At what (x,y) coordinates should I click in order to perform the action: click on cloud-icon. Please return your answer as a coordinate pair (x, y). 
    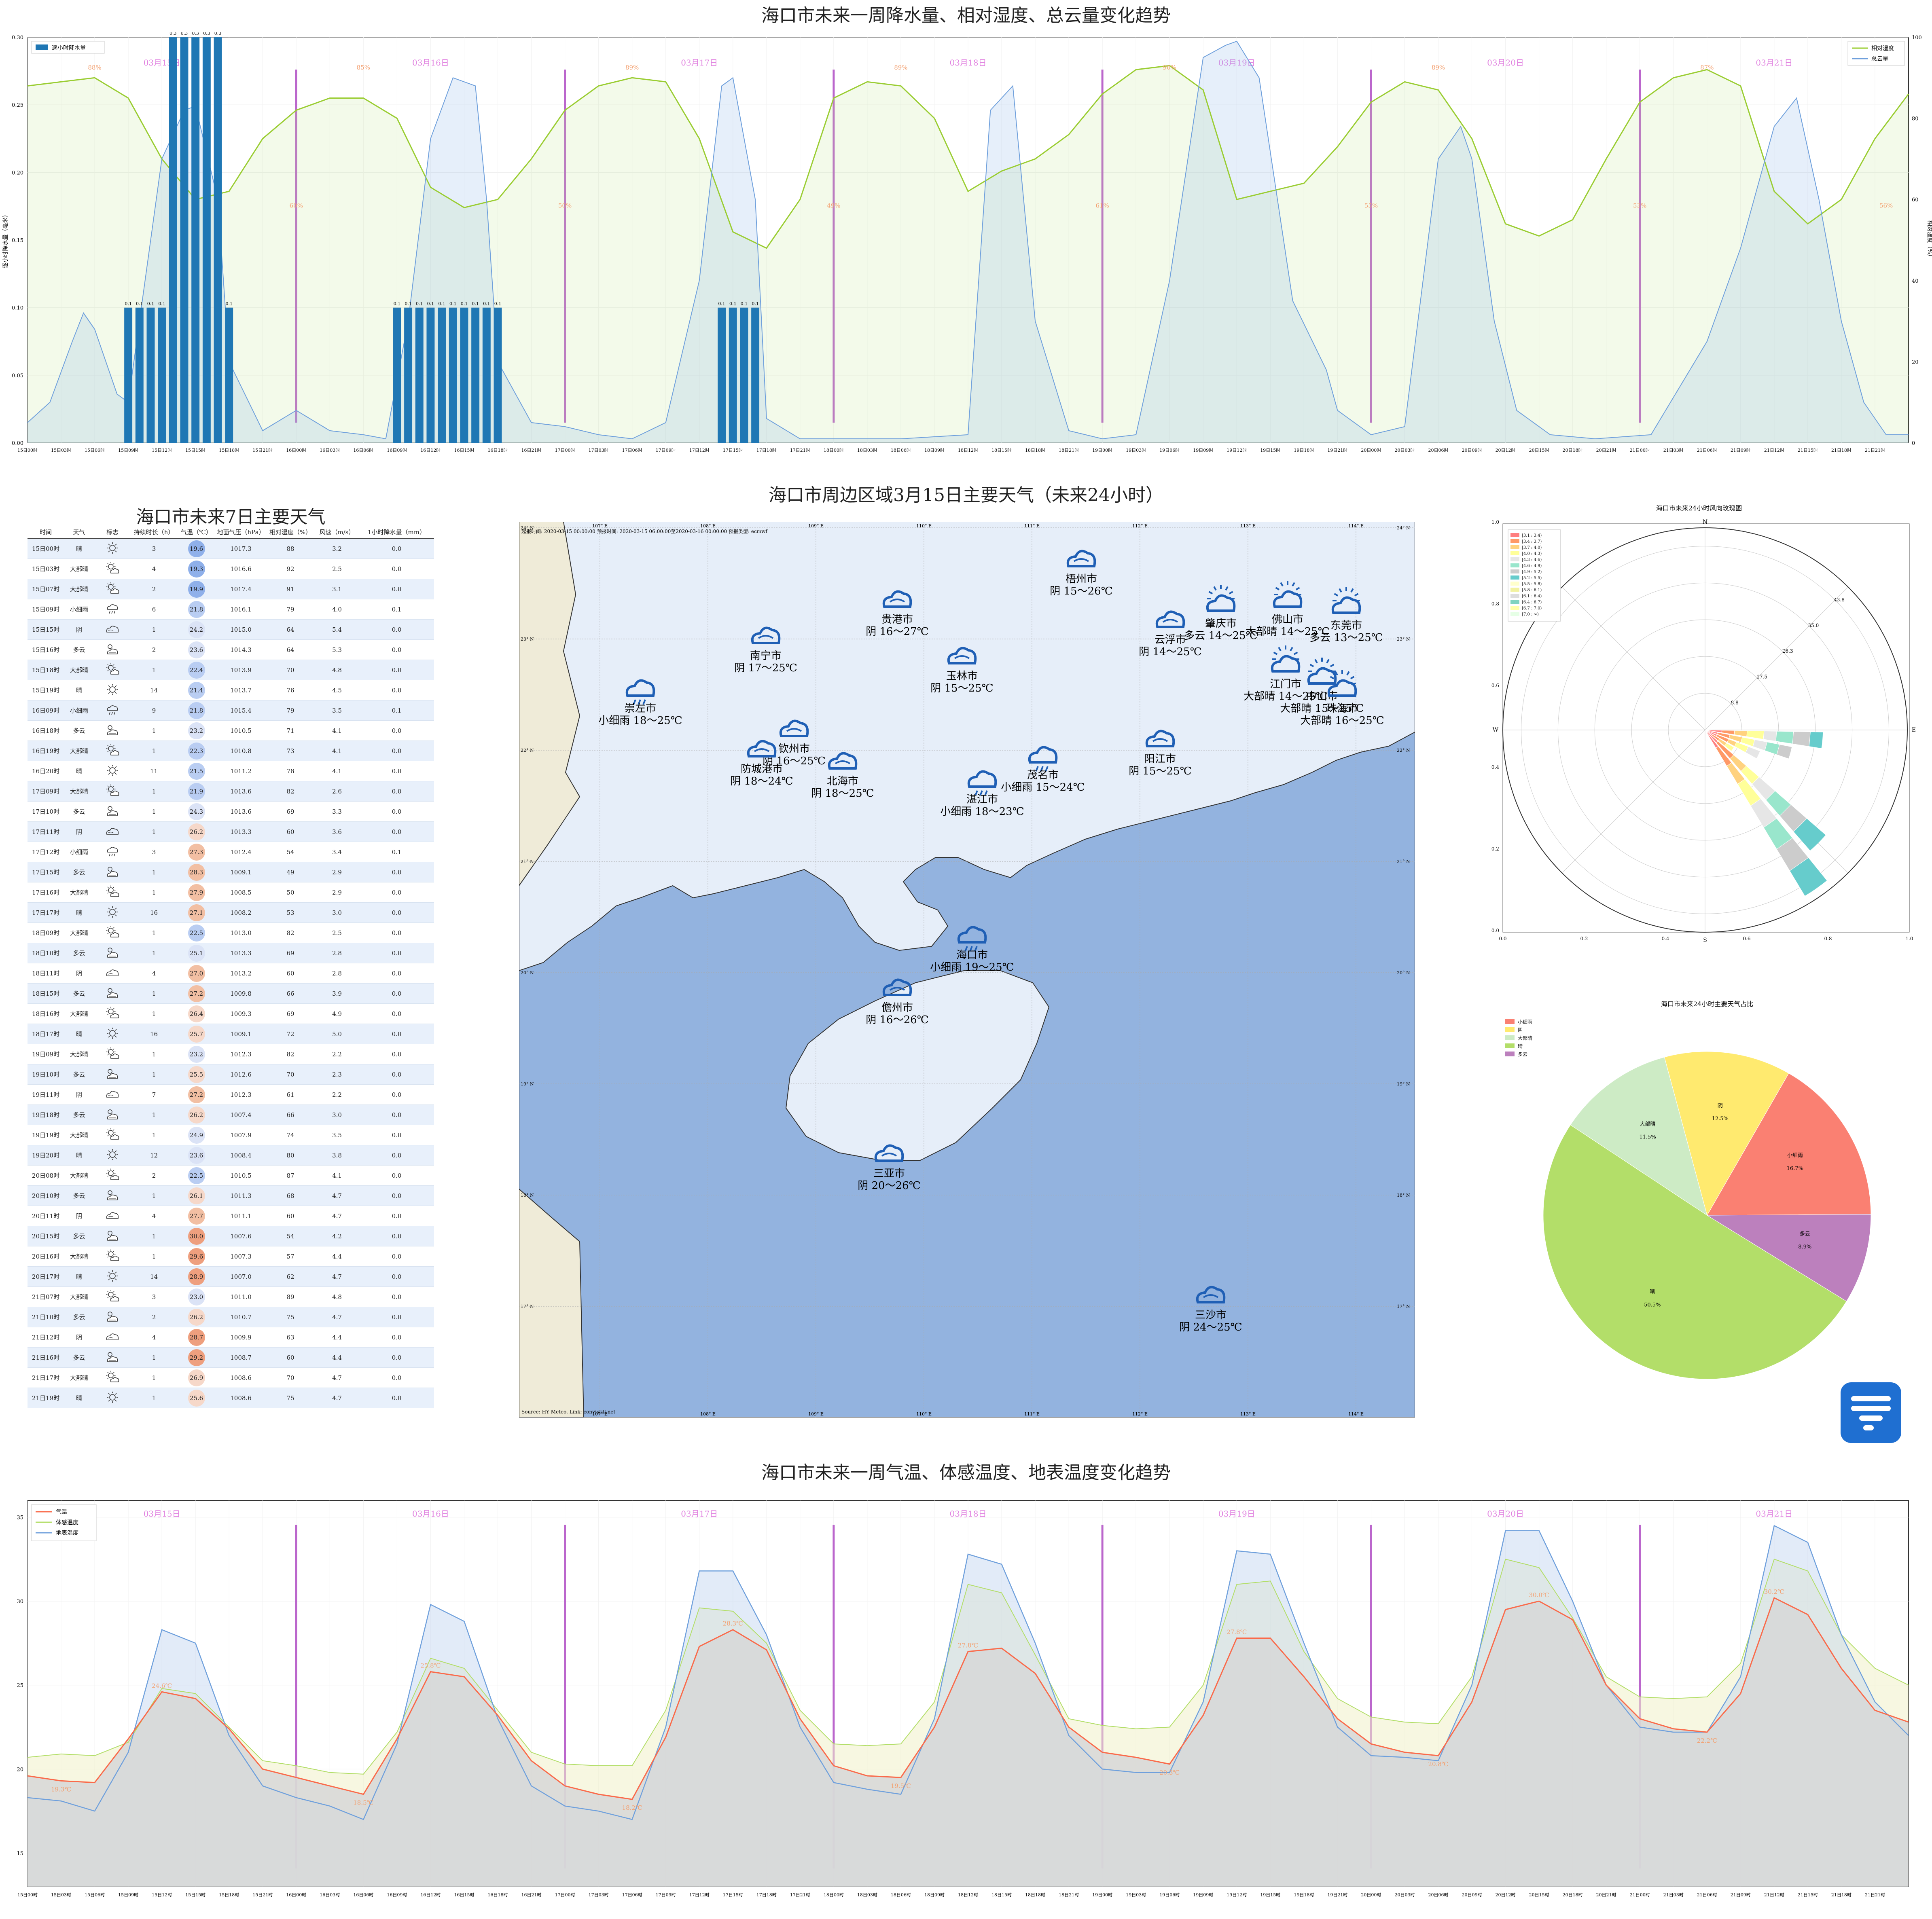
    Looking at the image, I should click on (766, 635).